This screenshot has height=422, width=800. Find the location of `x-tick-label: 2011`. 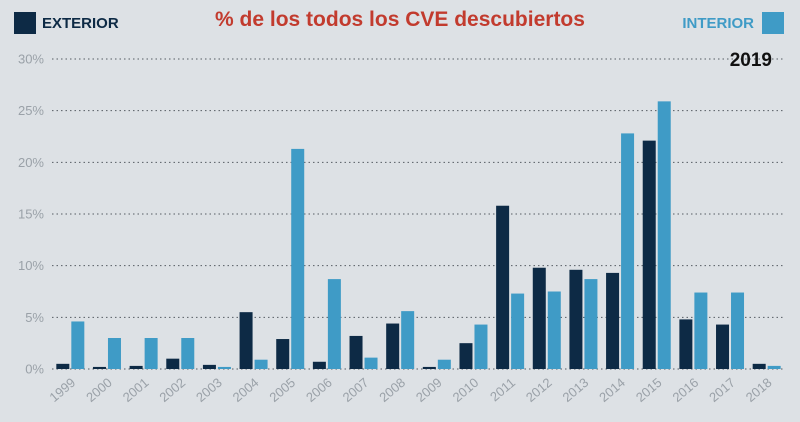

x-tick-label: 2011 is located at coordinates (502, 389).